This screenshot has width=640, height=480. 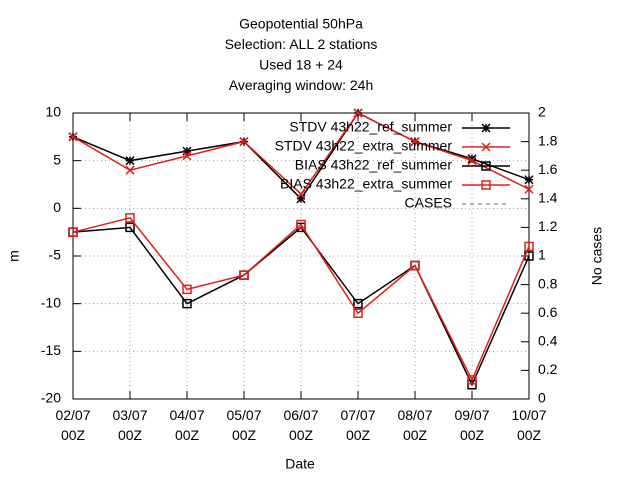 What do you see at coordinates (374, 165) in the screenshot?
I see `legend-label: BIAS 43h22_ref_summer` at bounding box center [374, 165].